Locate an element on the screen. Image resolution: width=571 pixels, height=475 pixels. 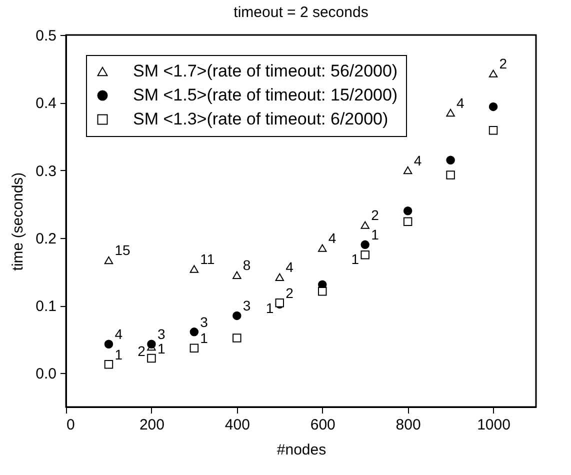
legend-label: SM <1.3>(rate of timeout: 6/2000) is located at coordinates (260, 119).